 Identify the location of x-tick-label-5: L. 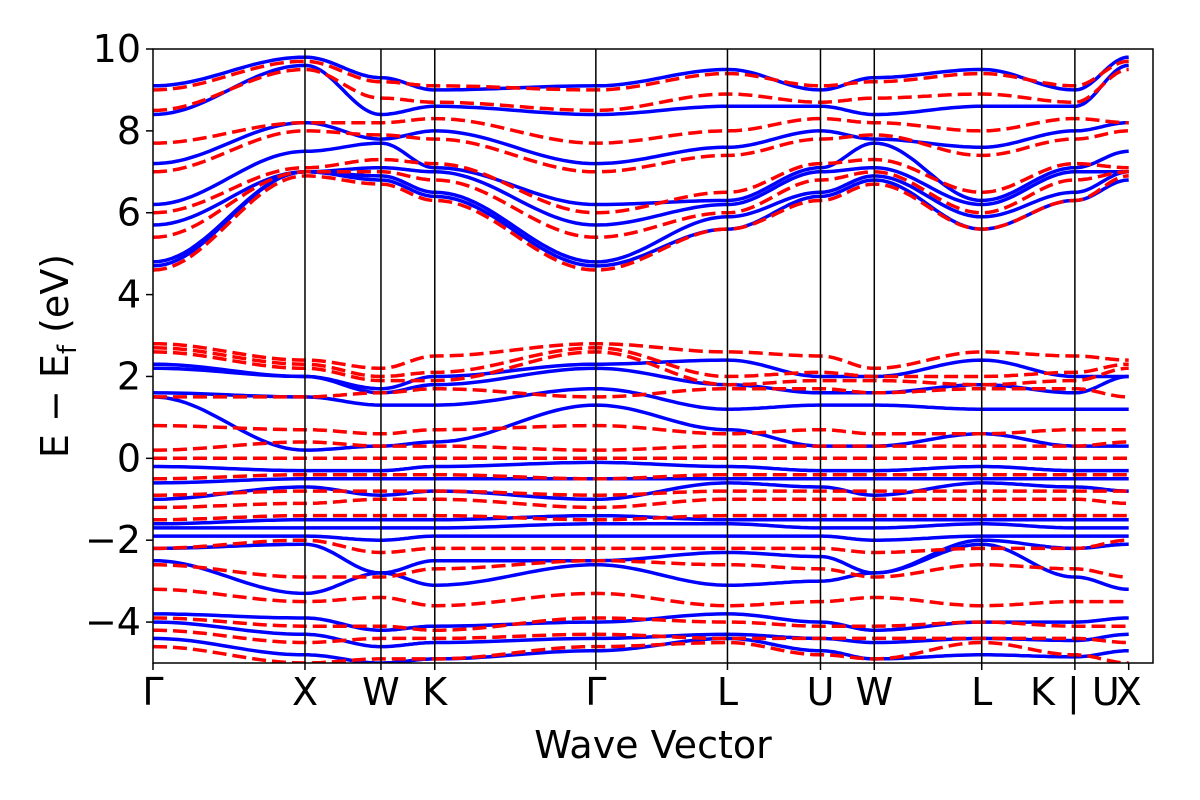
(727, 692).